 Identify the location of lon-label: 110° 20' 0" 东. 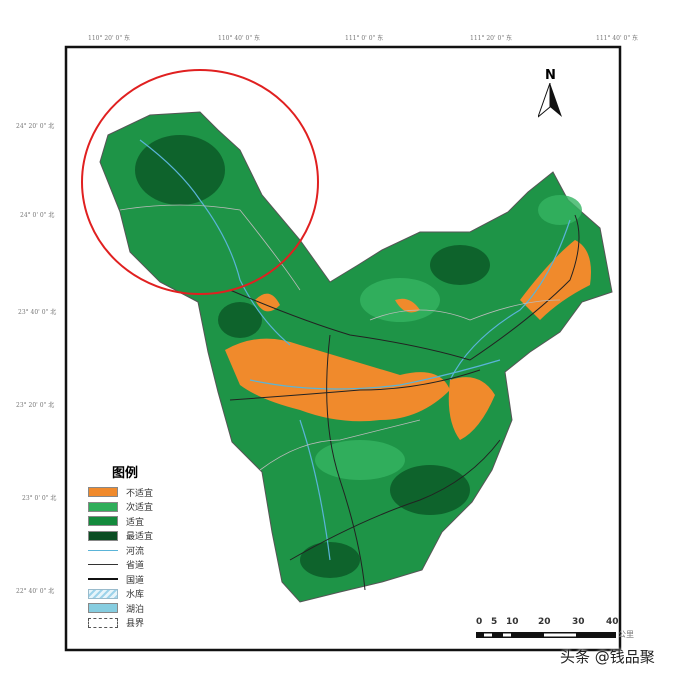
(109, 38).